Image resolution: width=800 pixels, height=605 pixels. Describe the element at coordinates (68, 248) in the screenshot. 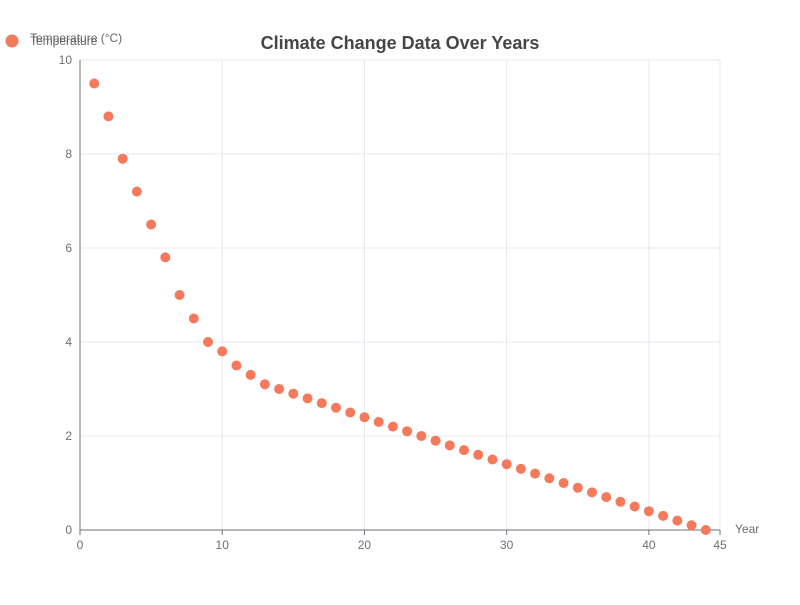

I see `y-tick-label: 6` at that location.